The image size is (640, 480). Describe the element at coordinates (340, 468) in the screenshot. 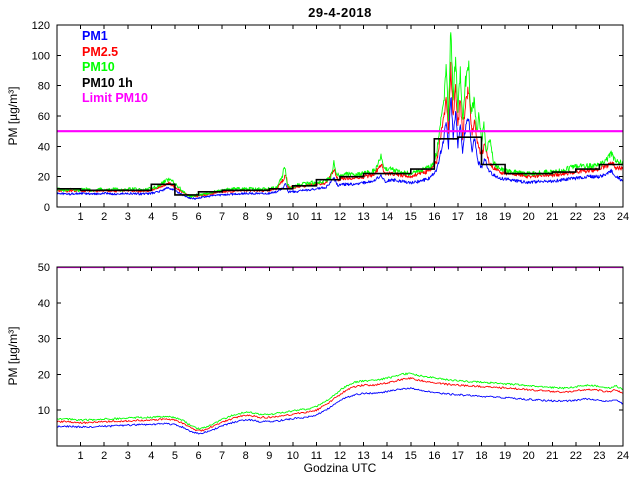

I see `x-axis-label: Godzina UTC` at that location.